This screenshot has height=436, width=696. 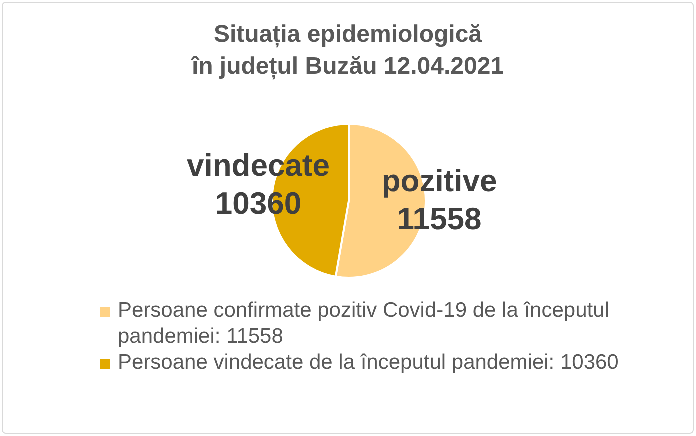 What do you see at coordinates (368, 363) in the screenshot?
I see `legend-label: Persoane vindecate de la începutul pandemiei: 10360` at bounding box center [368, 363].